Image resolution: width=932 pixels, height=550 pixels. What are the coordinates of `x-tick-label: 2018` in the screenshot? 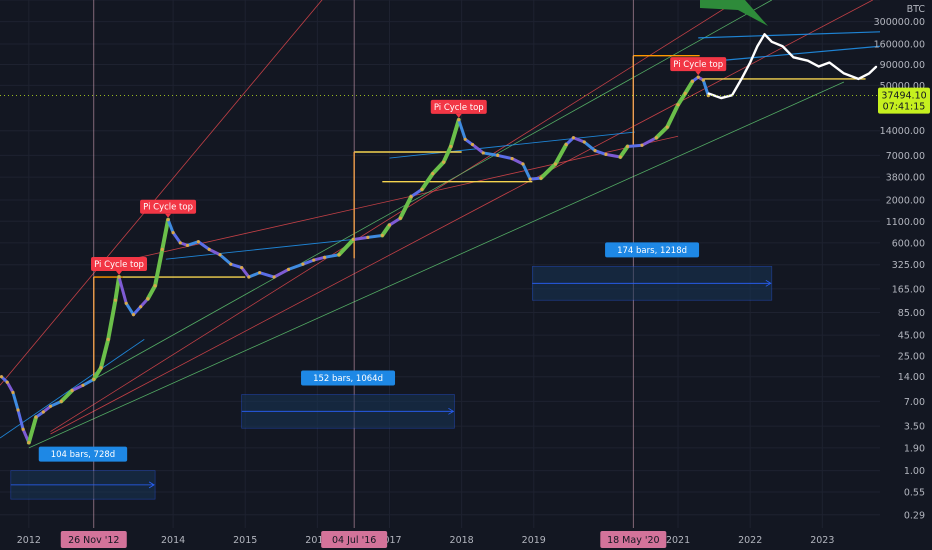 It's located at (462, 540).